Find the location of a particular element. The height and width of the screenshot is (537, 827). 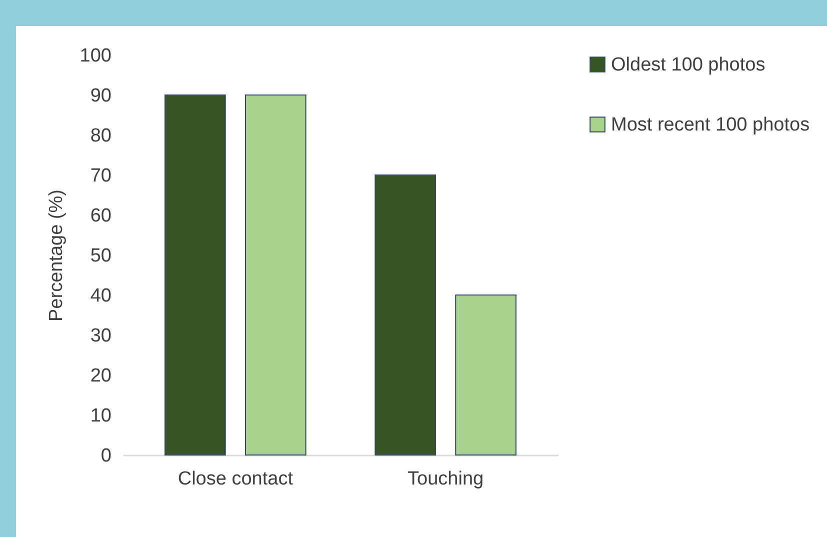

x-tick-label: Close contact is located at coordinates (236, 479).